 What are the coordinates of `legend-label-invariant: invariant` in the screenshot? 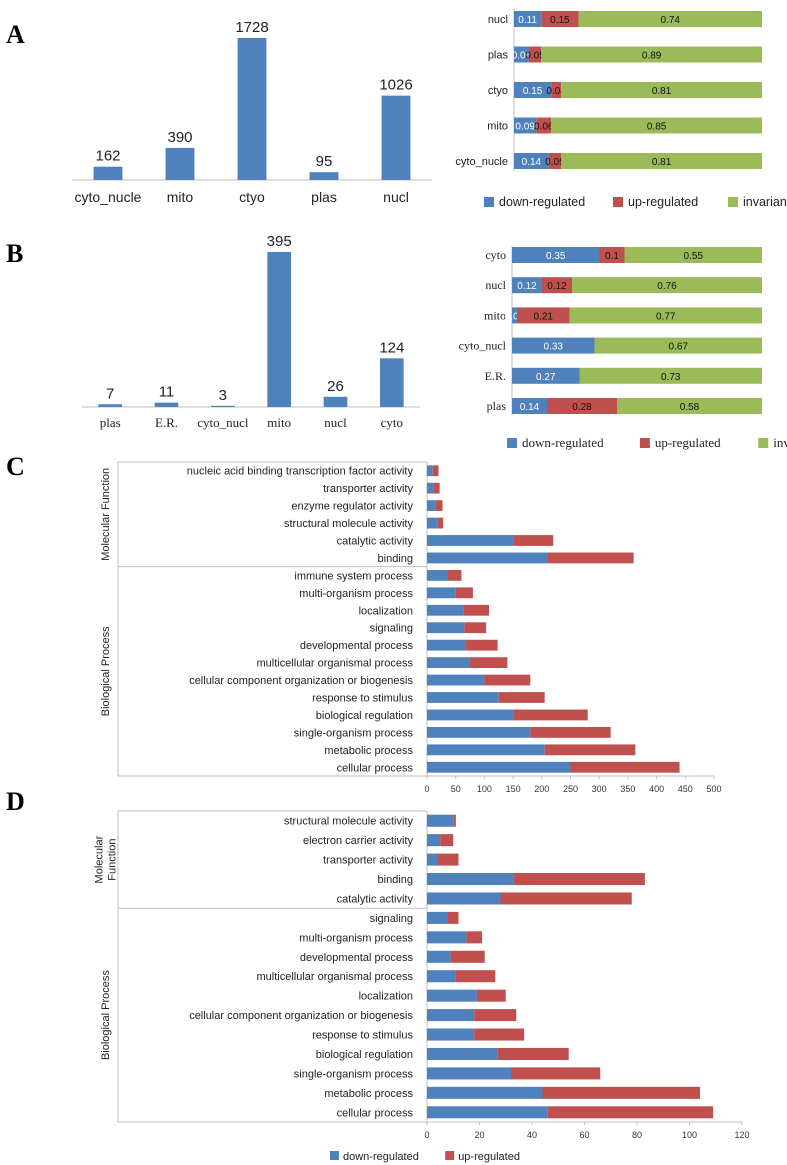 It's located at (780, 442).